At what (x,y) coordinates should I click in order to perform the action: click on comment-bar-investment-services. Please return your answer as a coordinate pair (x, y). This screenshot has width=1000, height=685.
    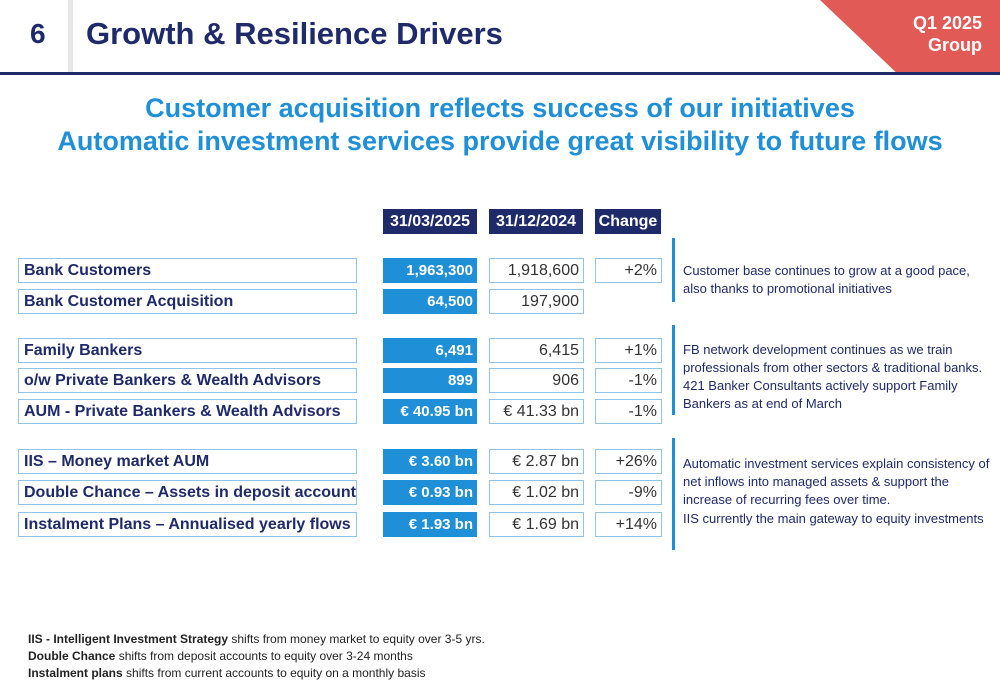
    Looking at the image, I should click on (673, 494).